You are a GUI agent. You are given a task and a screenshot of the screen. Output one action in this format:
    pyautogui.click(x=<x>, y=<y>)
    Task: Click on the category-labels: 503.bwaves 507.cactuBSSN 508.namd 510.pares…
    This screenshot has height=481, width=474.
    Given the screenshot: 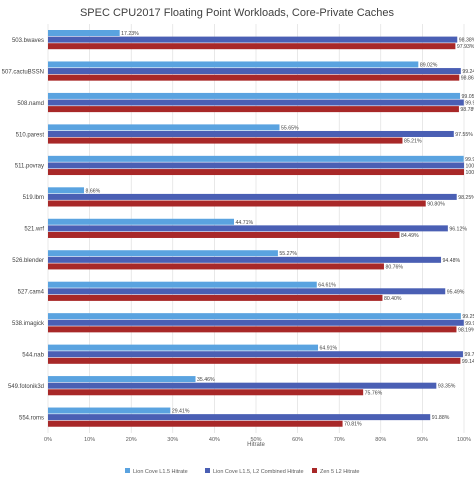 What is the action you would take?
    pyautogui.click(x=23, y=230)
    